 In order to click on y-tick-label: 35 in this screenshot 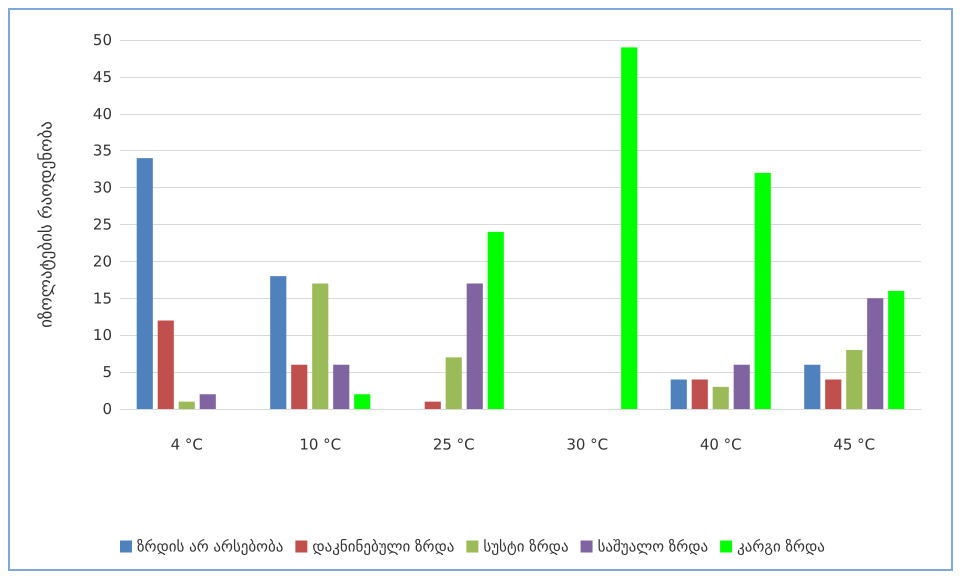, I will do `click(102, 151)`.